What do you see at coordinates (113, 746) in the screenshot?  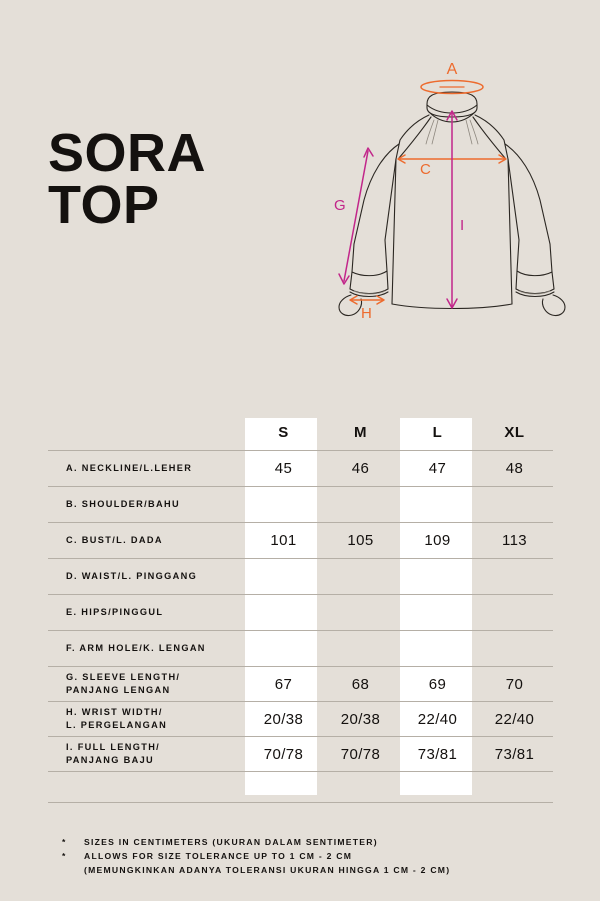 I see `row-label-full-length-line1: I. FULL LENGTH/` at bounding box center [113, 746].